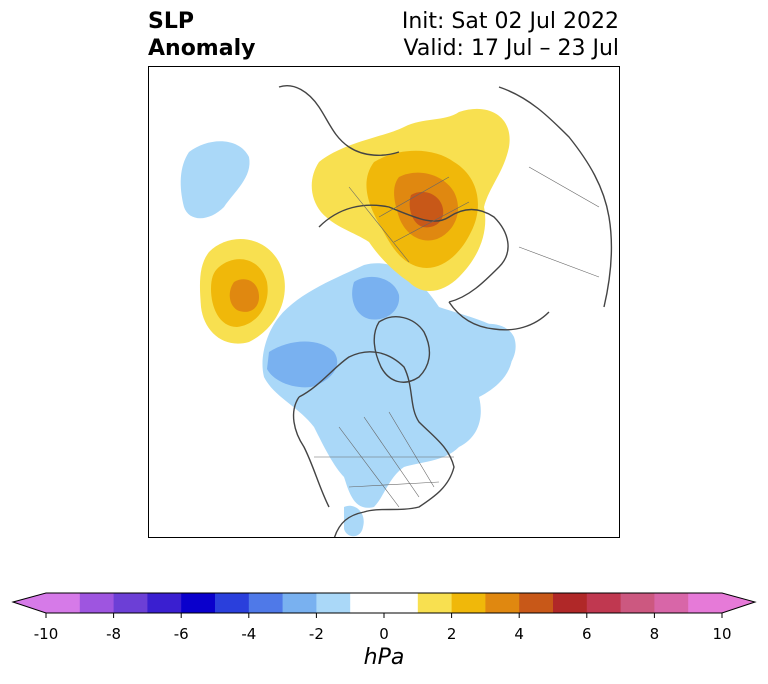 Image resolution: width=768 pixels, height=684 pixels. What do you see at coordinates (387, 385) in the screenshot?
I see `anomaly-canada-arctic-low` at bounding box center [387, 385].